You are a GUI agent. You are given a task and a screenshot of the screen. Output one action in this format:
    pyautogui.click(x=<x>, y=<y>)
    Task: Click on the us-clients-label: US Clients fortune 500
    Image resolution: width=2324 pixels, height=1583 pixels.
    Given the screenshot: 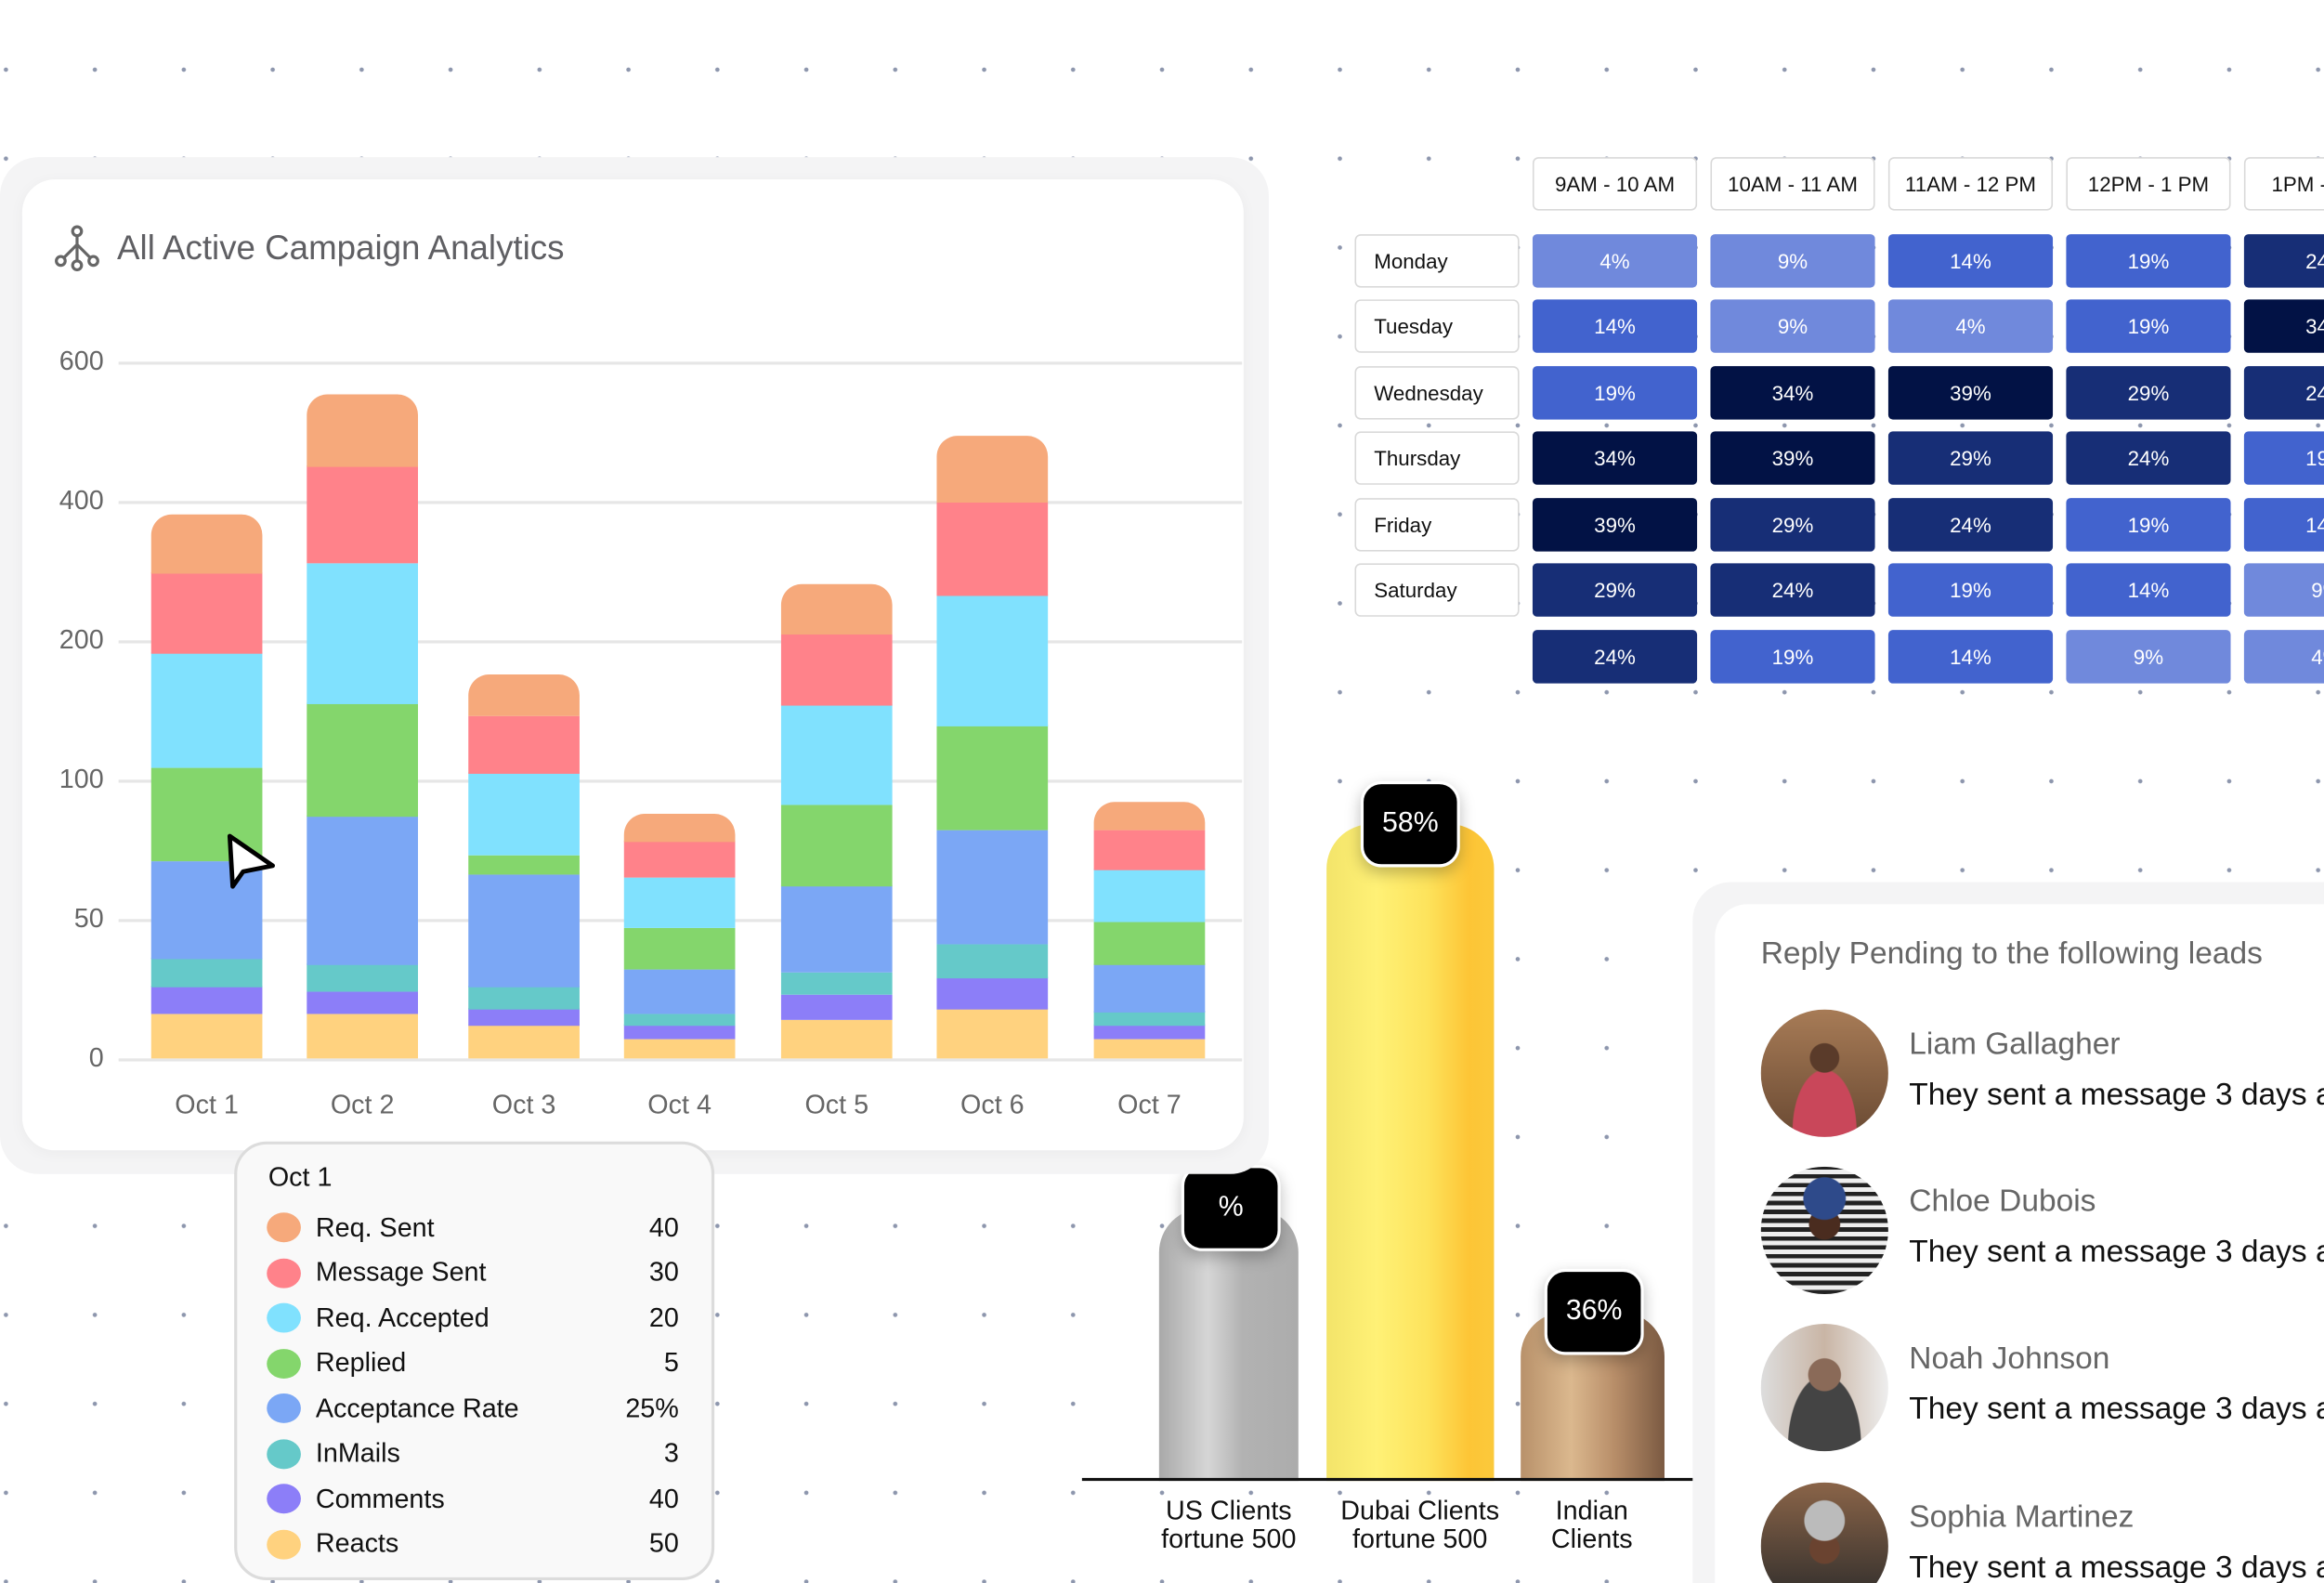 What is the action you would take?
    pyautogui.click(x=1229, y=1525)
    